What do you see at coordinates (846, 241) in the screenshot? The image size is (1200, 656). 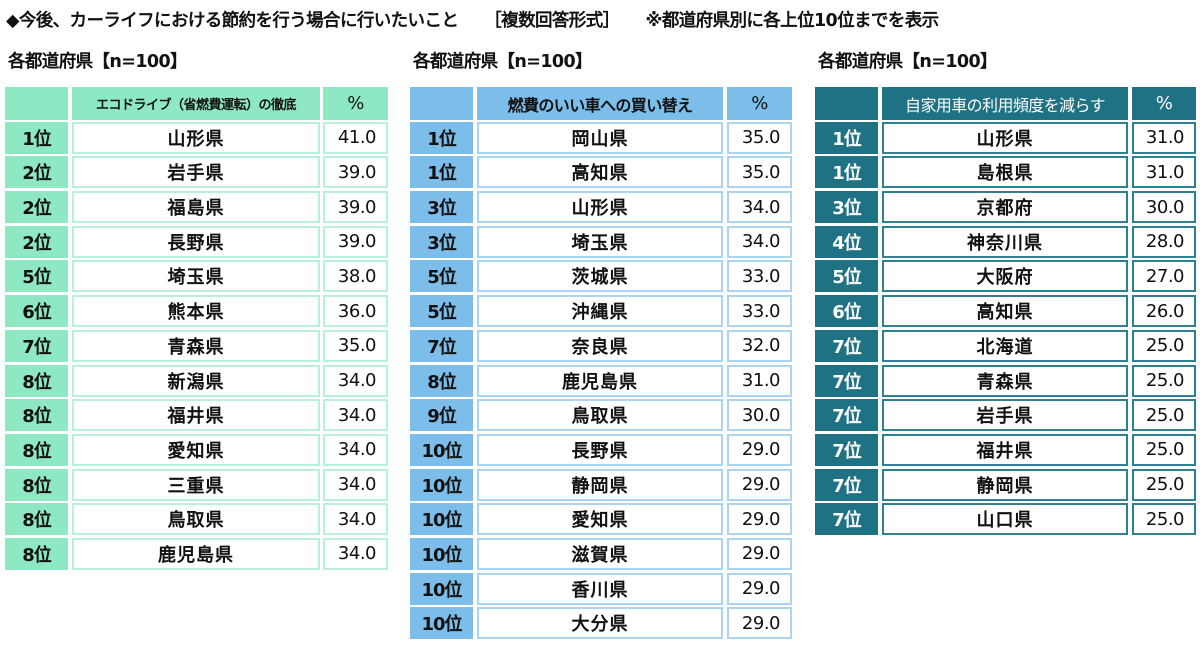 I see `rank-cell: 4位` at bounding box center [846, 241].